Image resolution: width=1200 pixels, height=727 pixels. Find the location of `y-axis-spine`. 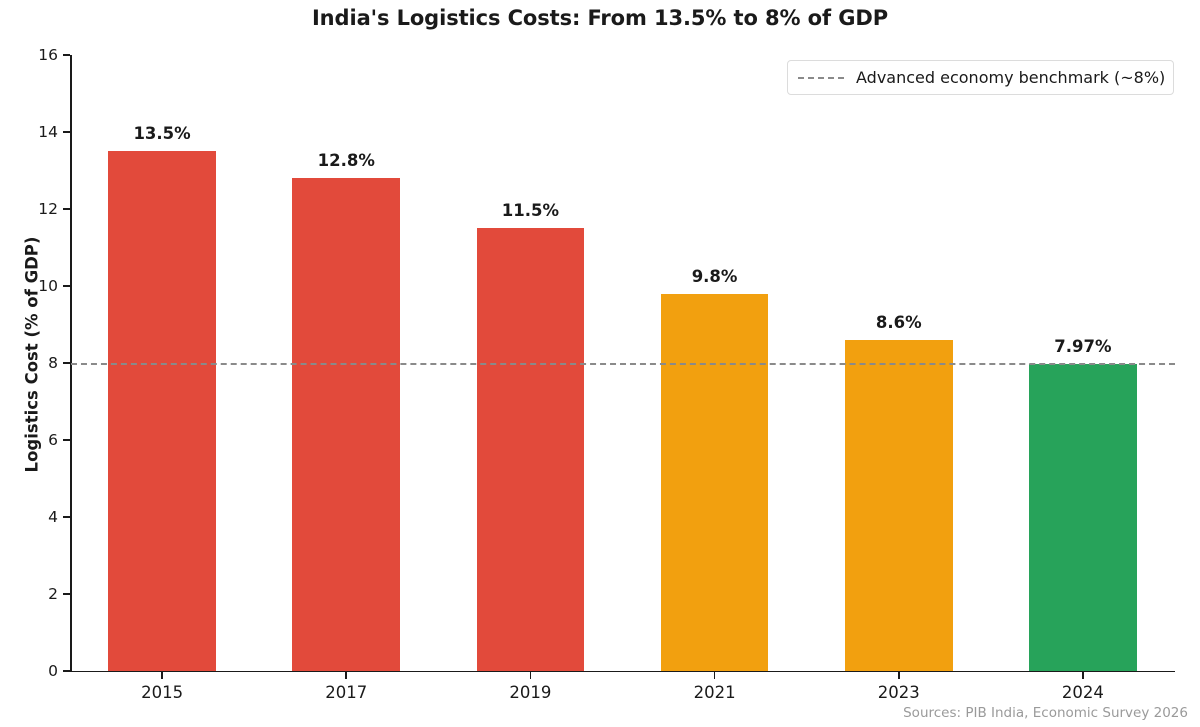

y-axis-spine is located at coordinates (71, 363).